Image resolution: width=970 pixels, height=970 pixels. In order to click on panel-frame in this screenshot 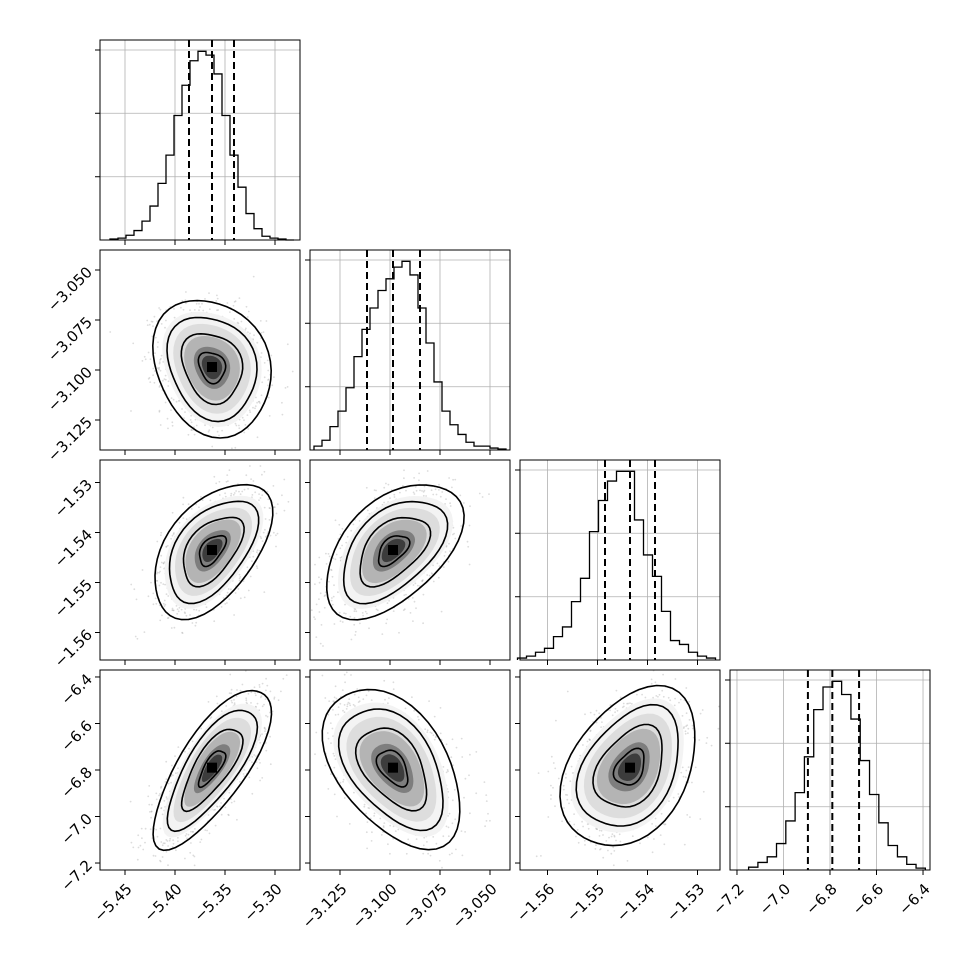, I will do `click(410, 350)`.